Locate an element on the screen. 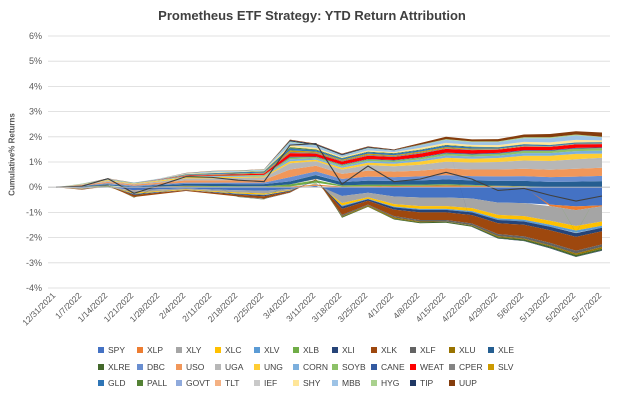  legend-label: XLV is located at coordinates (272, 350).